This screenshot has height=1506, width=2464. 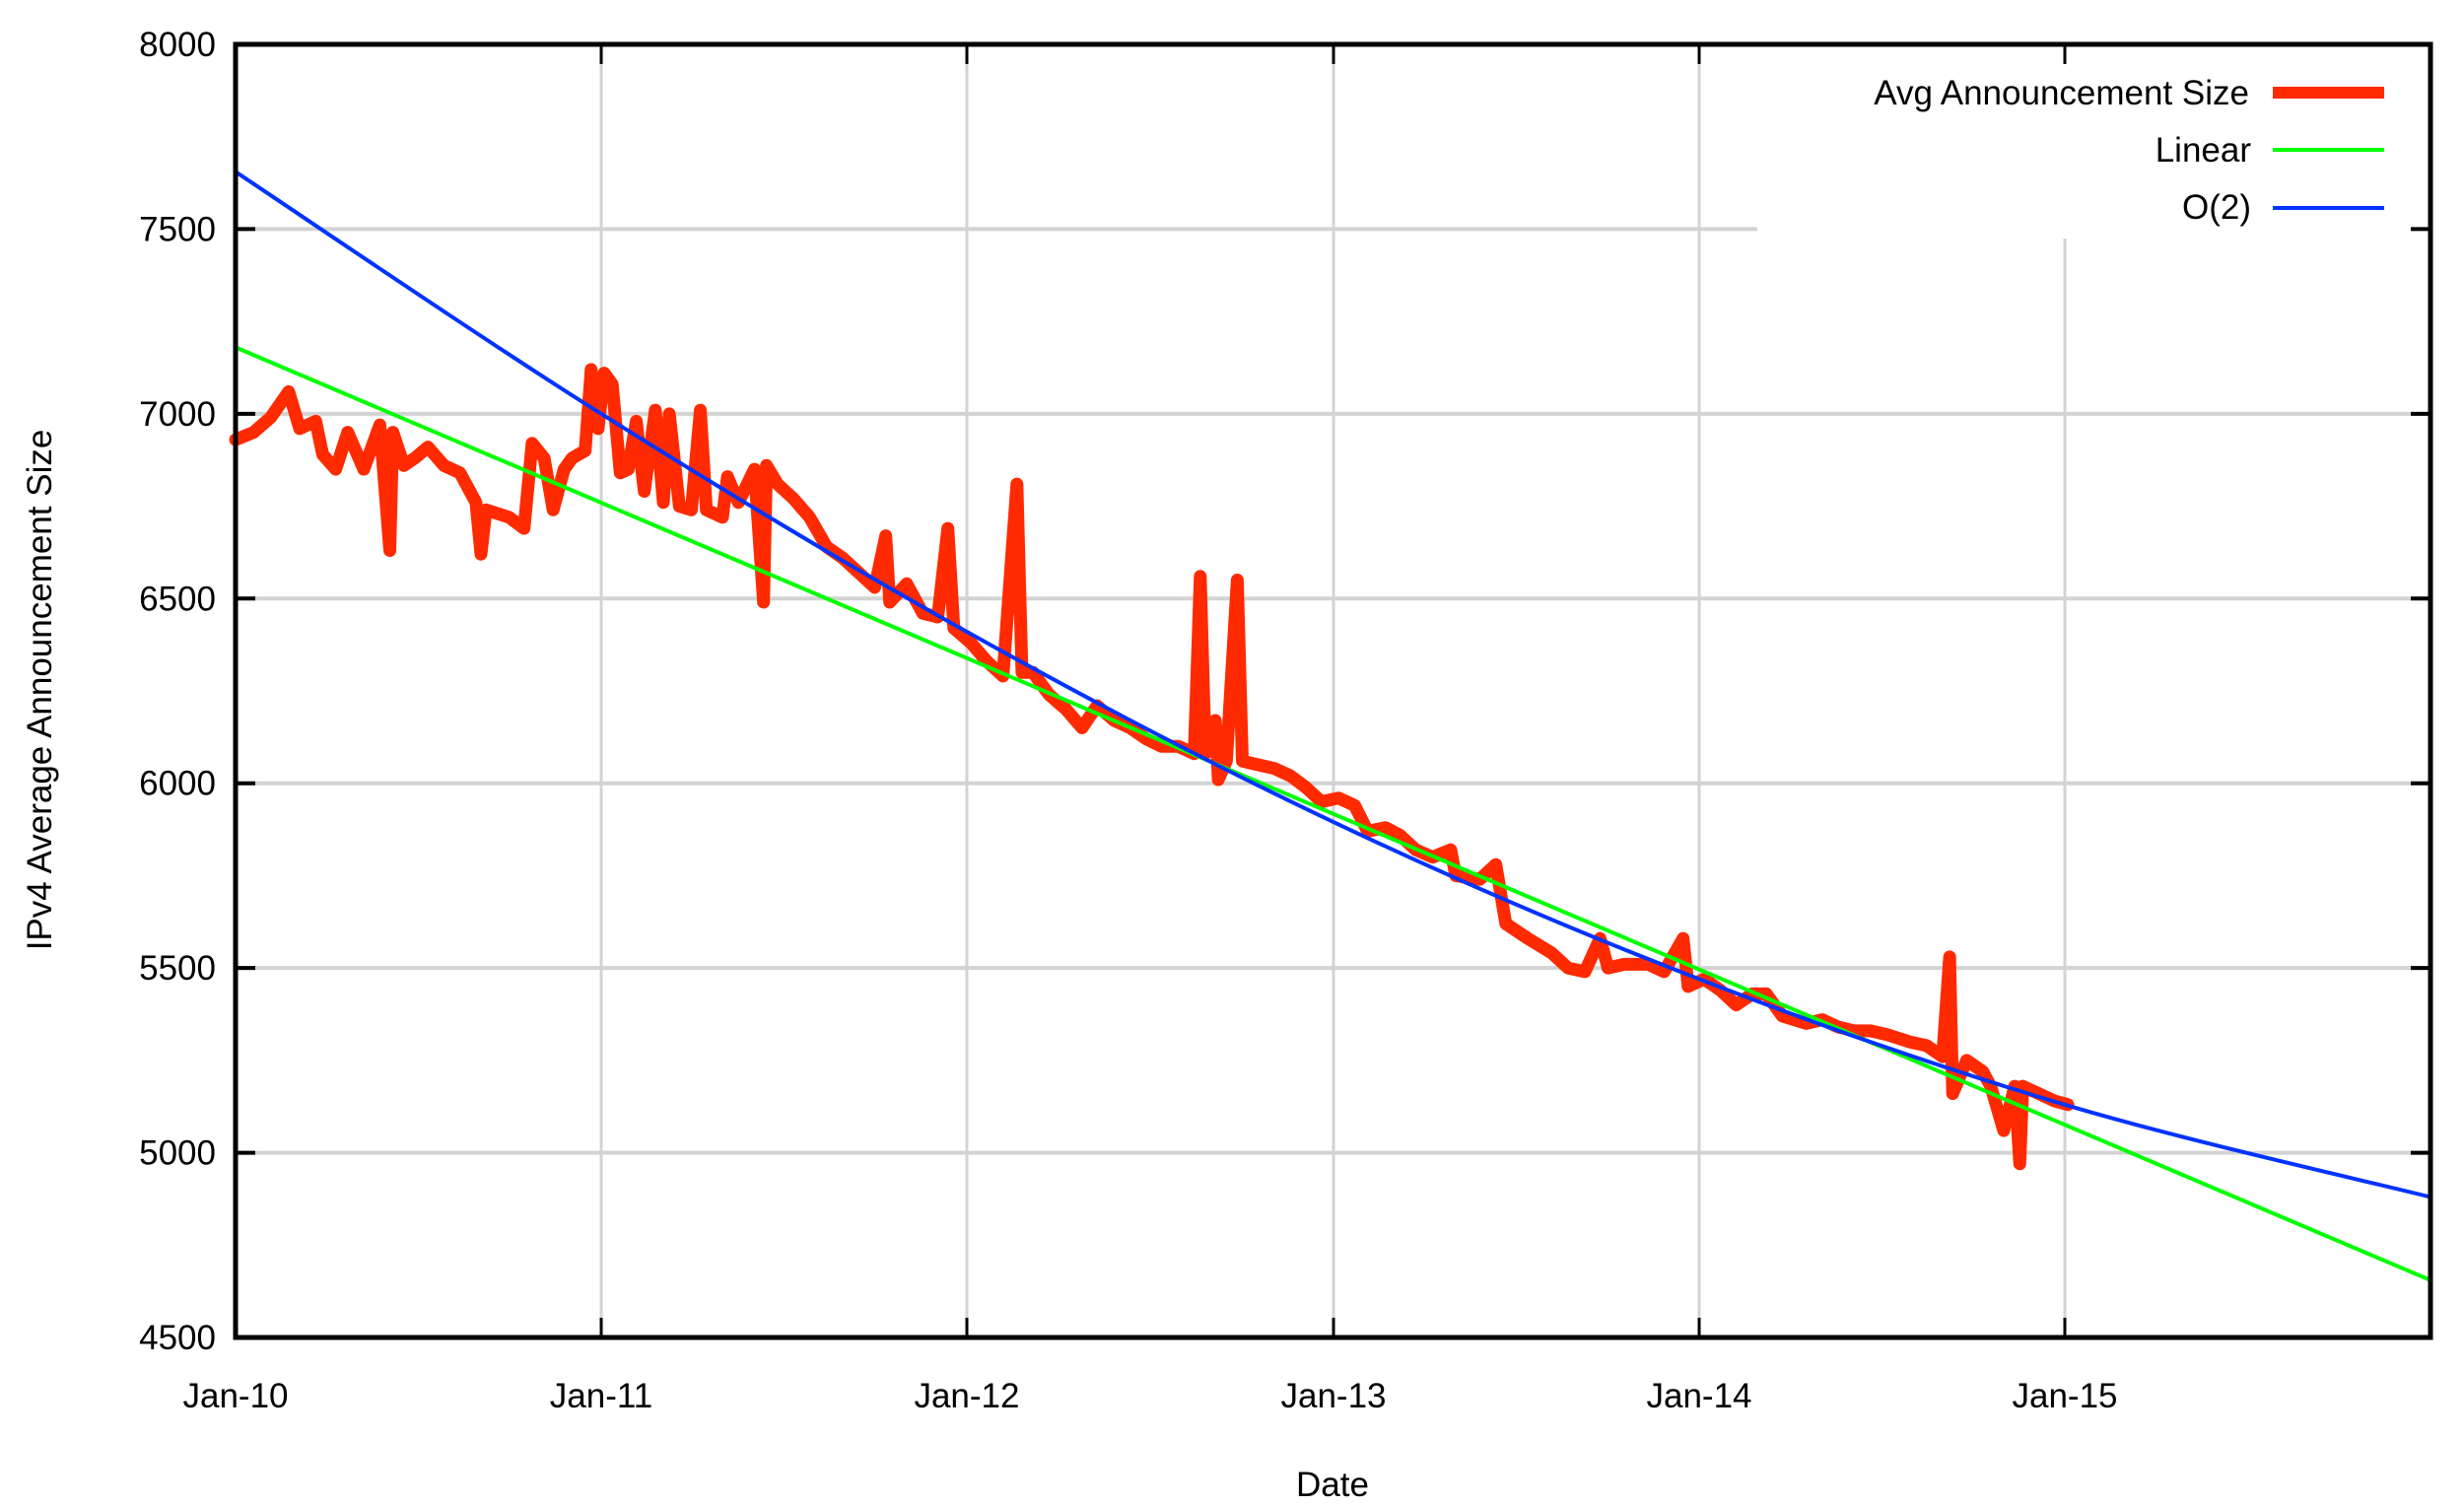 What do you see at coordinates (2216, 207) in the screenshot?
I see `legend-label-o2: O(2)` at bounding box center [2216, 207].